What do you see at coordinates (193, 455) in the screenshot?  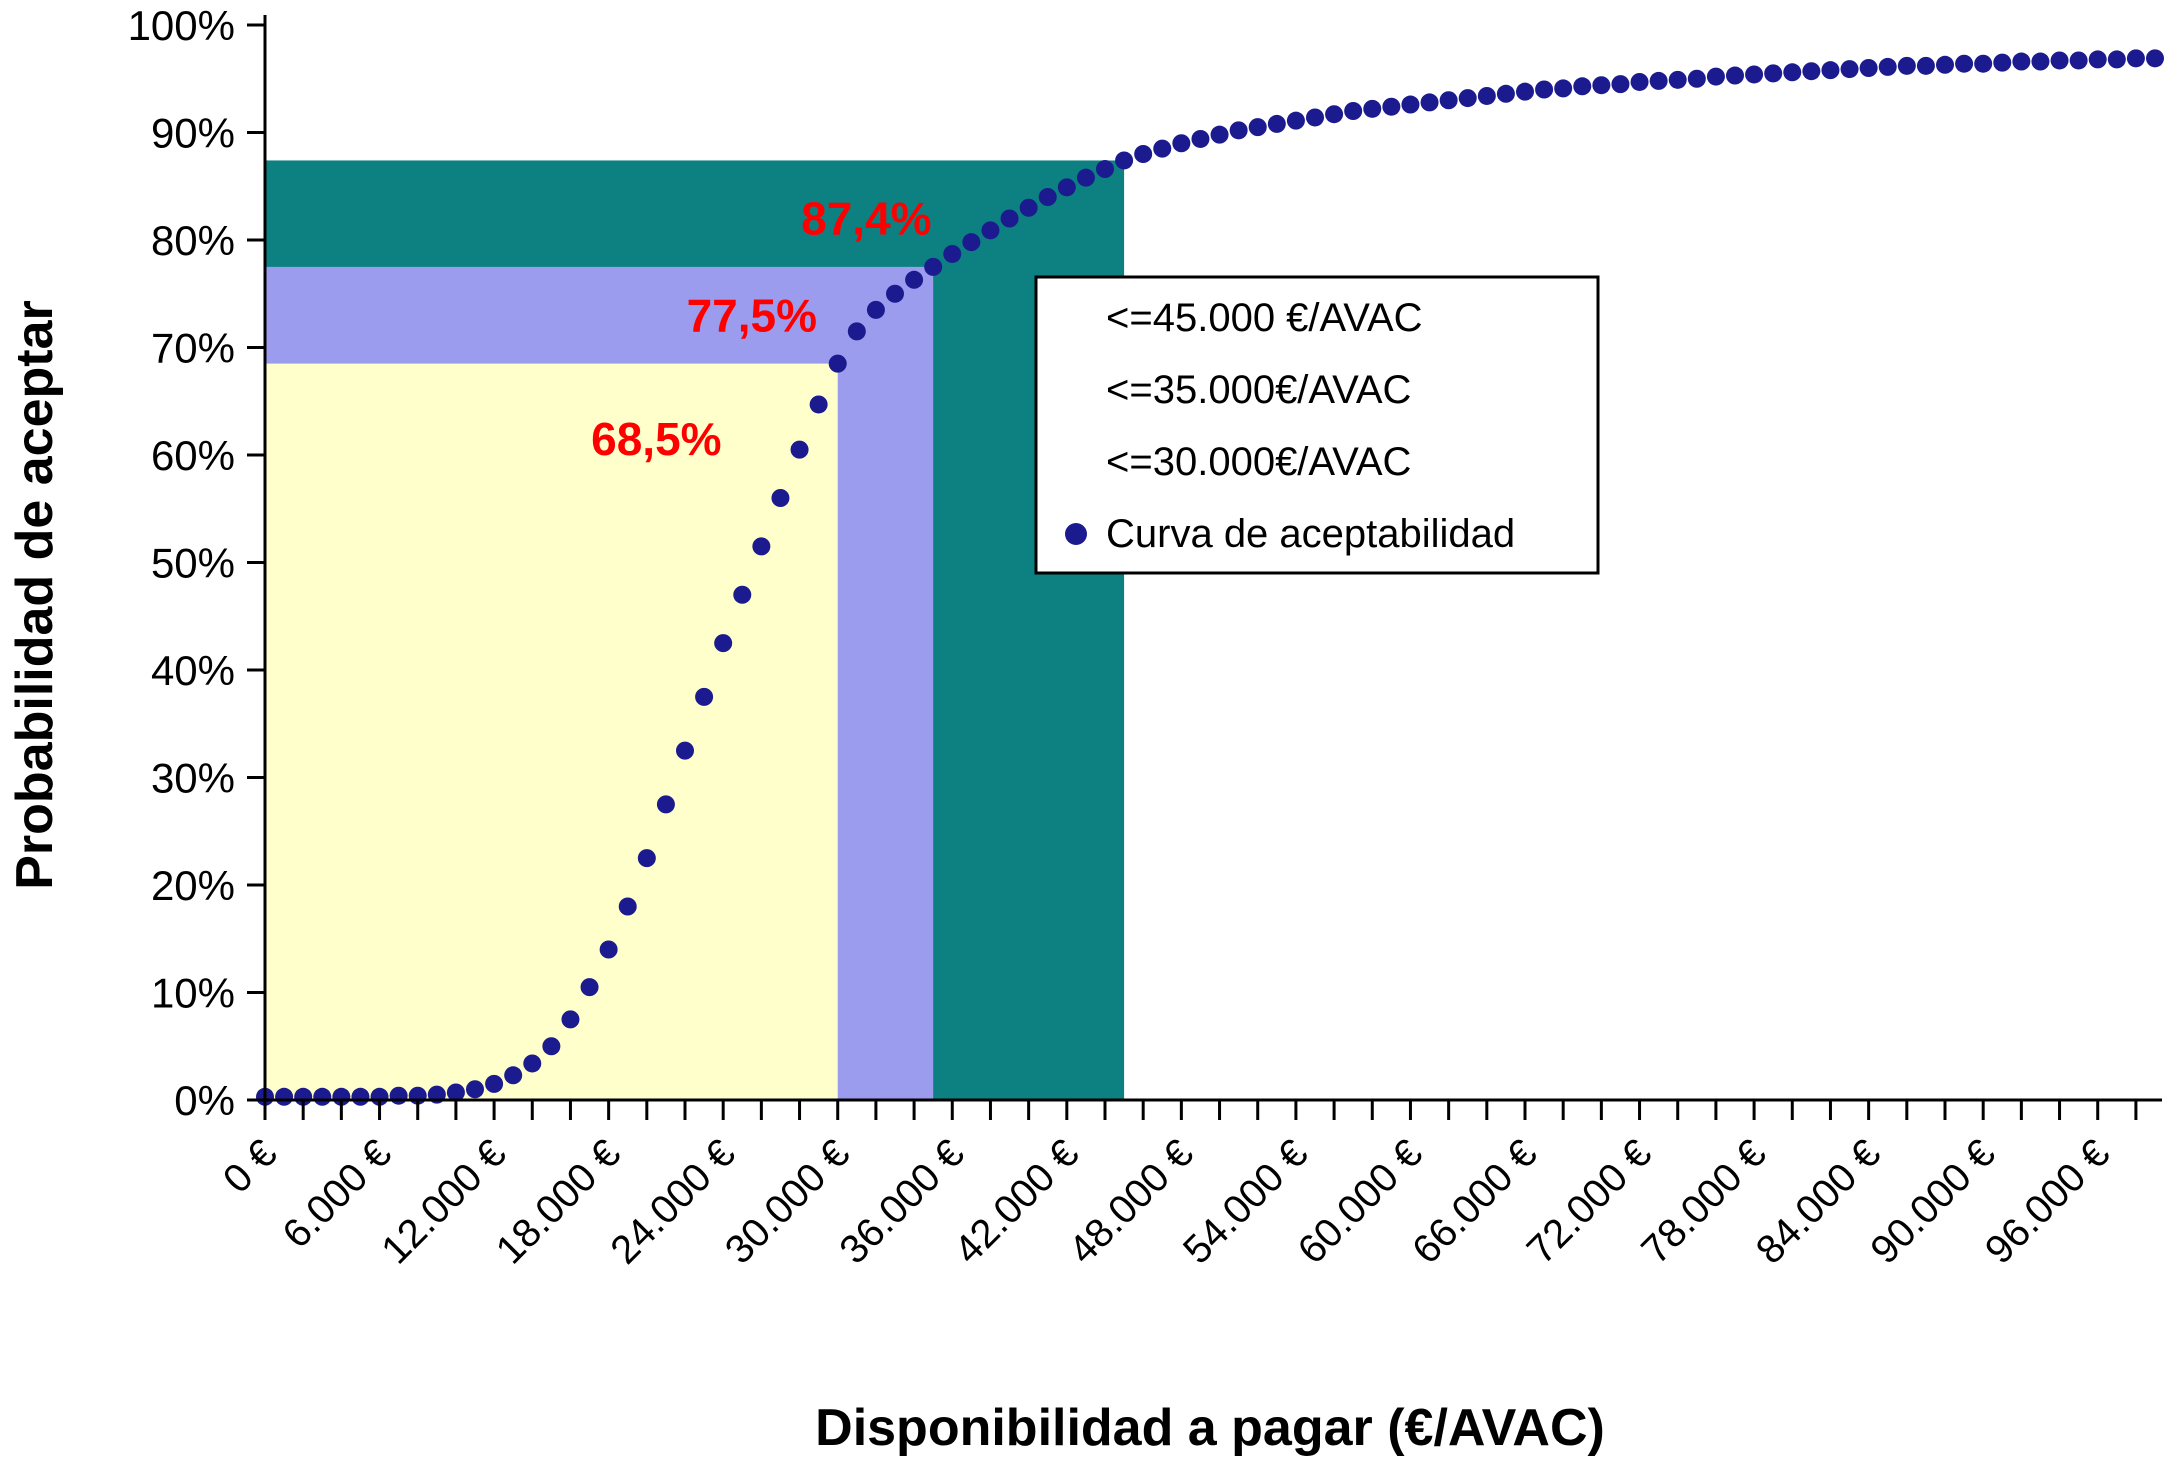 I see `y-tick-label: 60%` at bounding box center [193, 455].